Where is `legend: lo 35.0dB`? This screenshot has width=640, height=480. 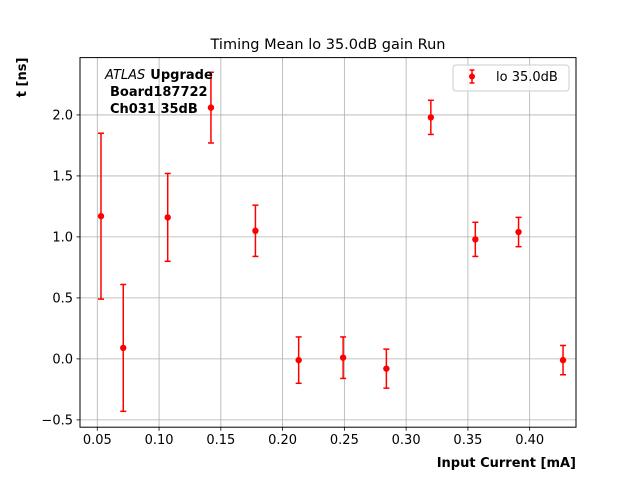
legend: lo 35.0dB is located at coordinates (511, 78).